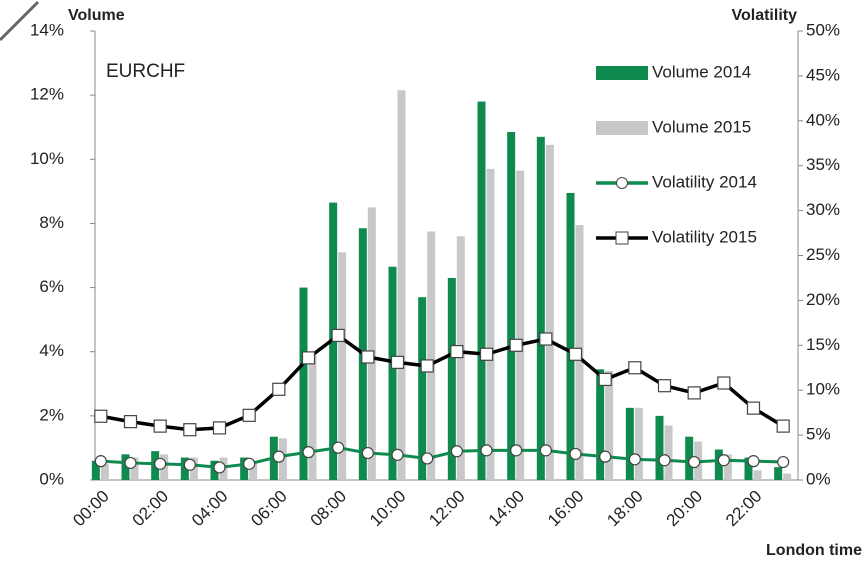 The width and height of the screenshot is (867, 563). What do you see at coordinates (704, 181) in the screenshot?
I see `legend-label: Volatility 2014` at bounding box center [704, 181].